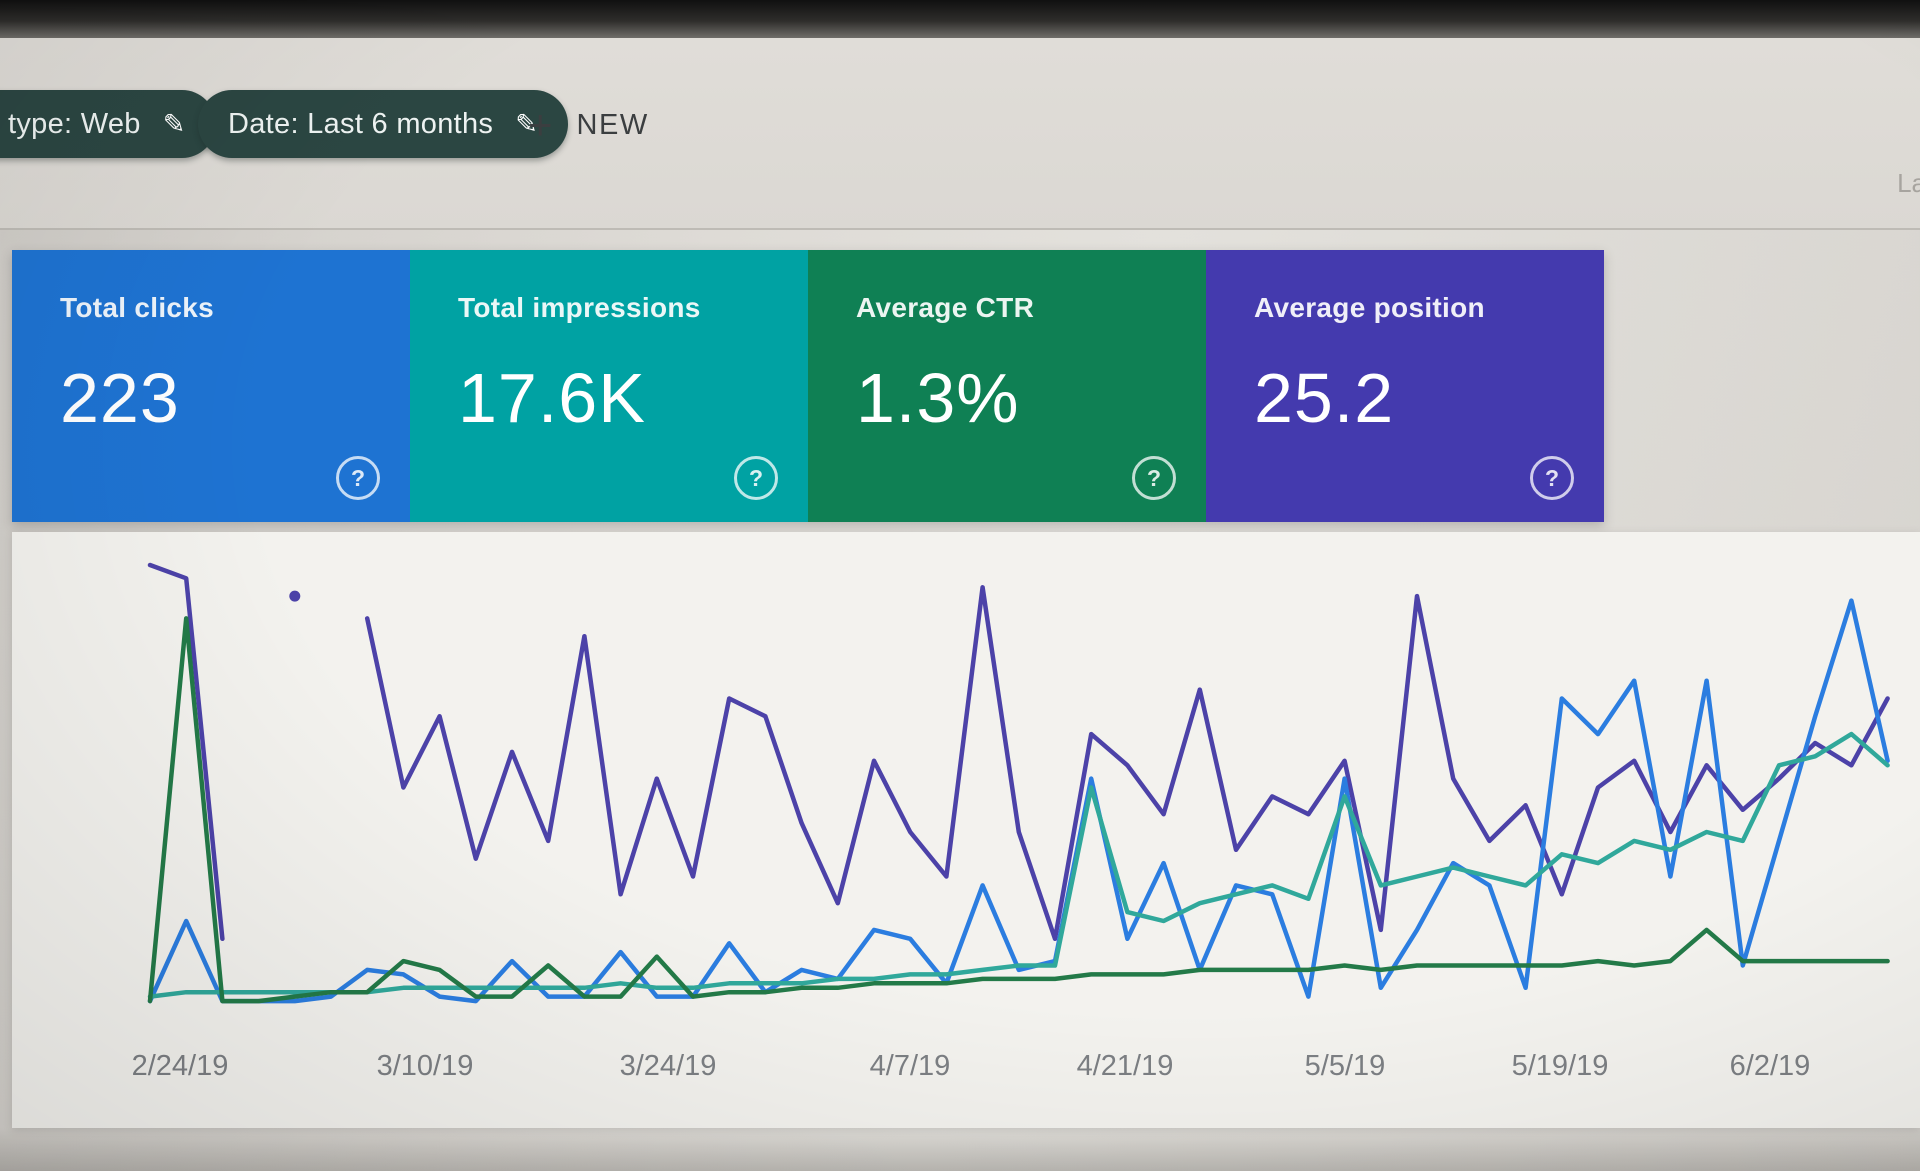  I want to click on metric-card-average-position: Average position 25.2 ?, so click(1405, 386).